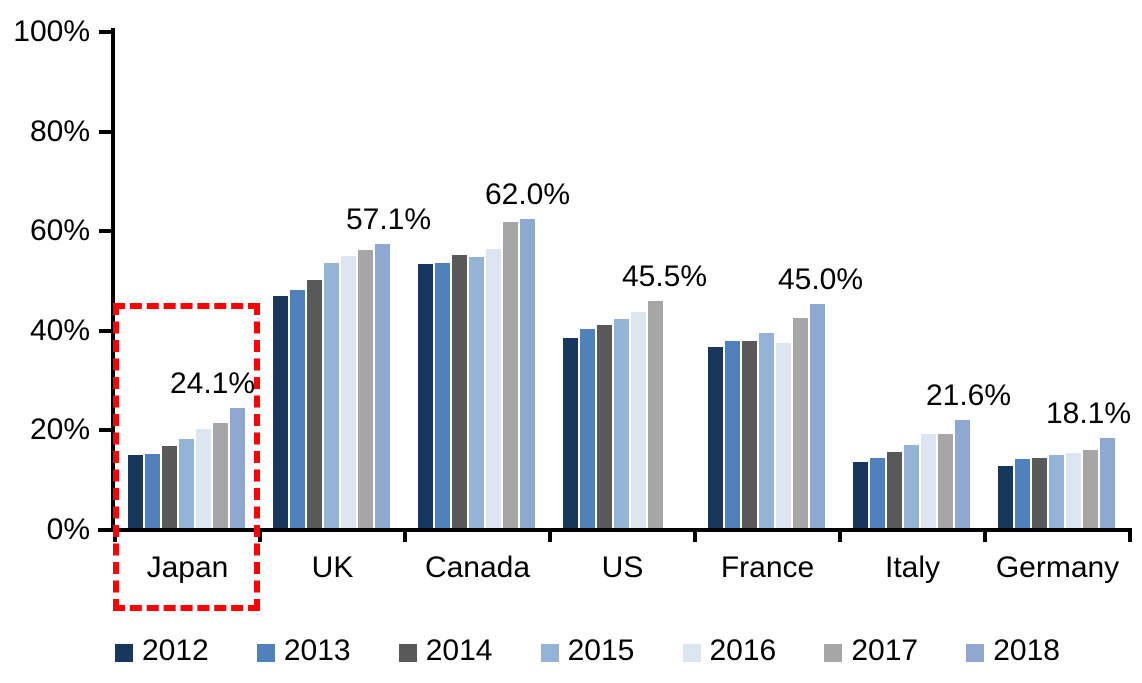 The width and height of the screenshot is (1142, 683). Describe the element at coordinates (1057, 567) in the screenshot. I see `category-label-germany: Germany` at that location.